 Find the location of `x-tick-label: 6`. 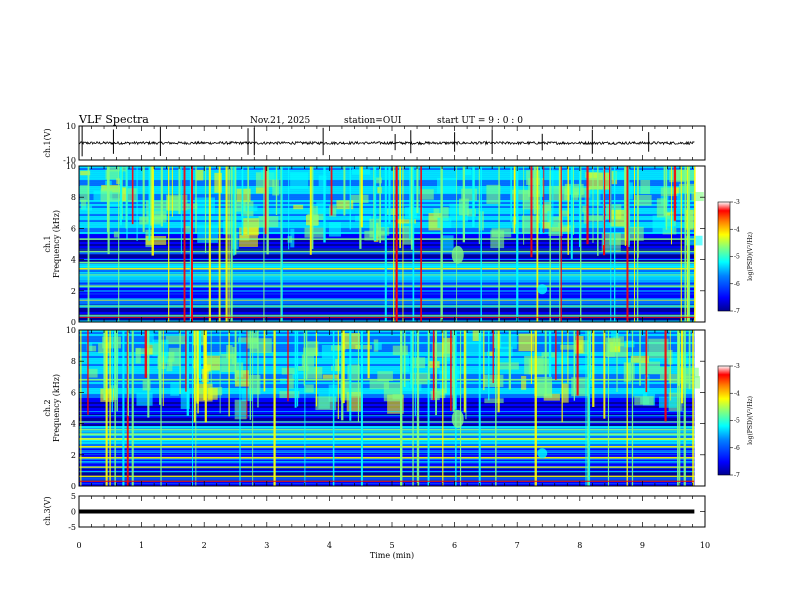

x-tick-label: 6 is located at coordinates (454, 545).